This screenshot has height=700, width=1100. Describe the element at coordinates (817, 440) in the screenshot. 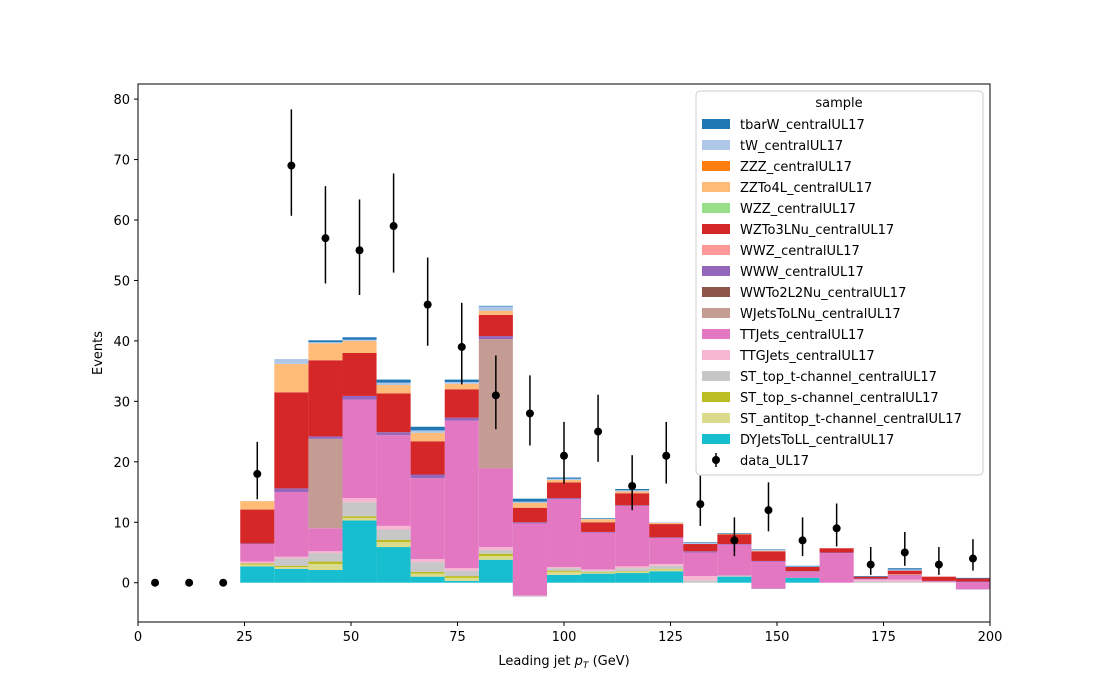

I see `legend-label-15: DYJetsToLL_centralUL17` at that location.